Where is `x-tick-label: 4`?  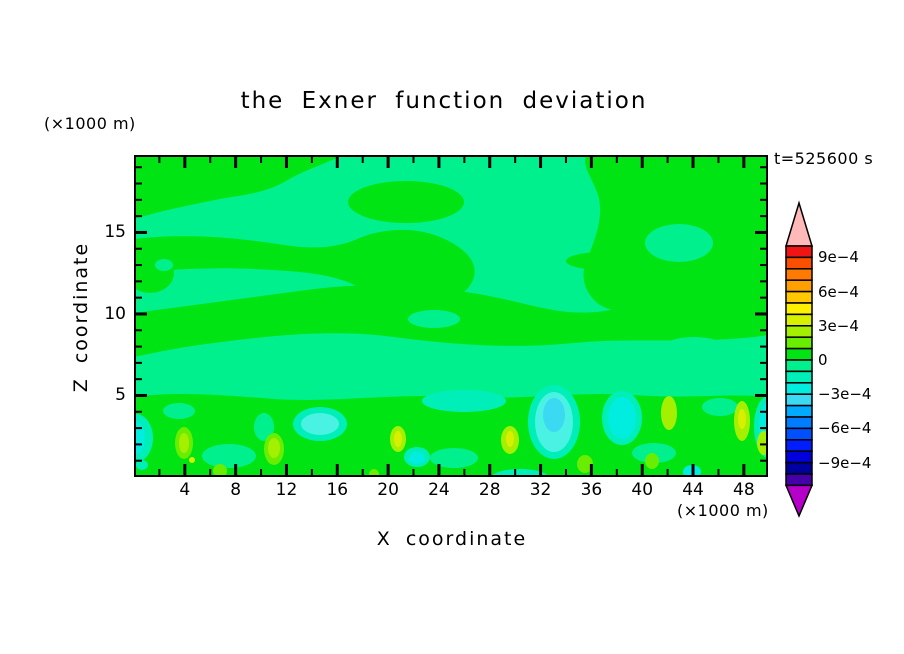
x-tick-label: 4 is located at coordinates (185, 490).